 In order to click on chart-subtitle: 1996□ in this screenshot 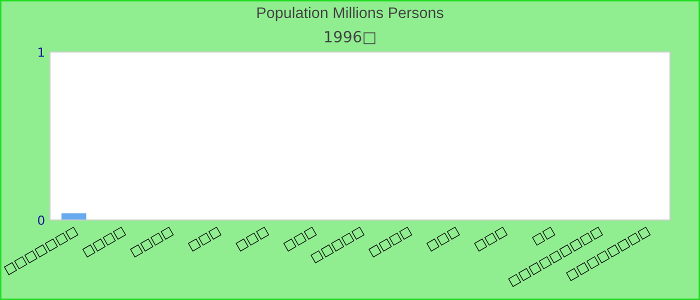, I will do `click(350, 37)`.